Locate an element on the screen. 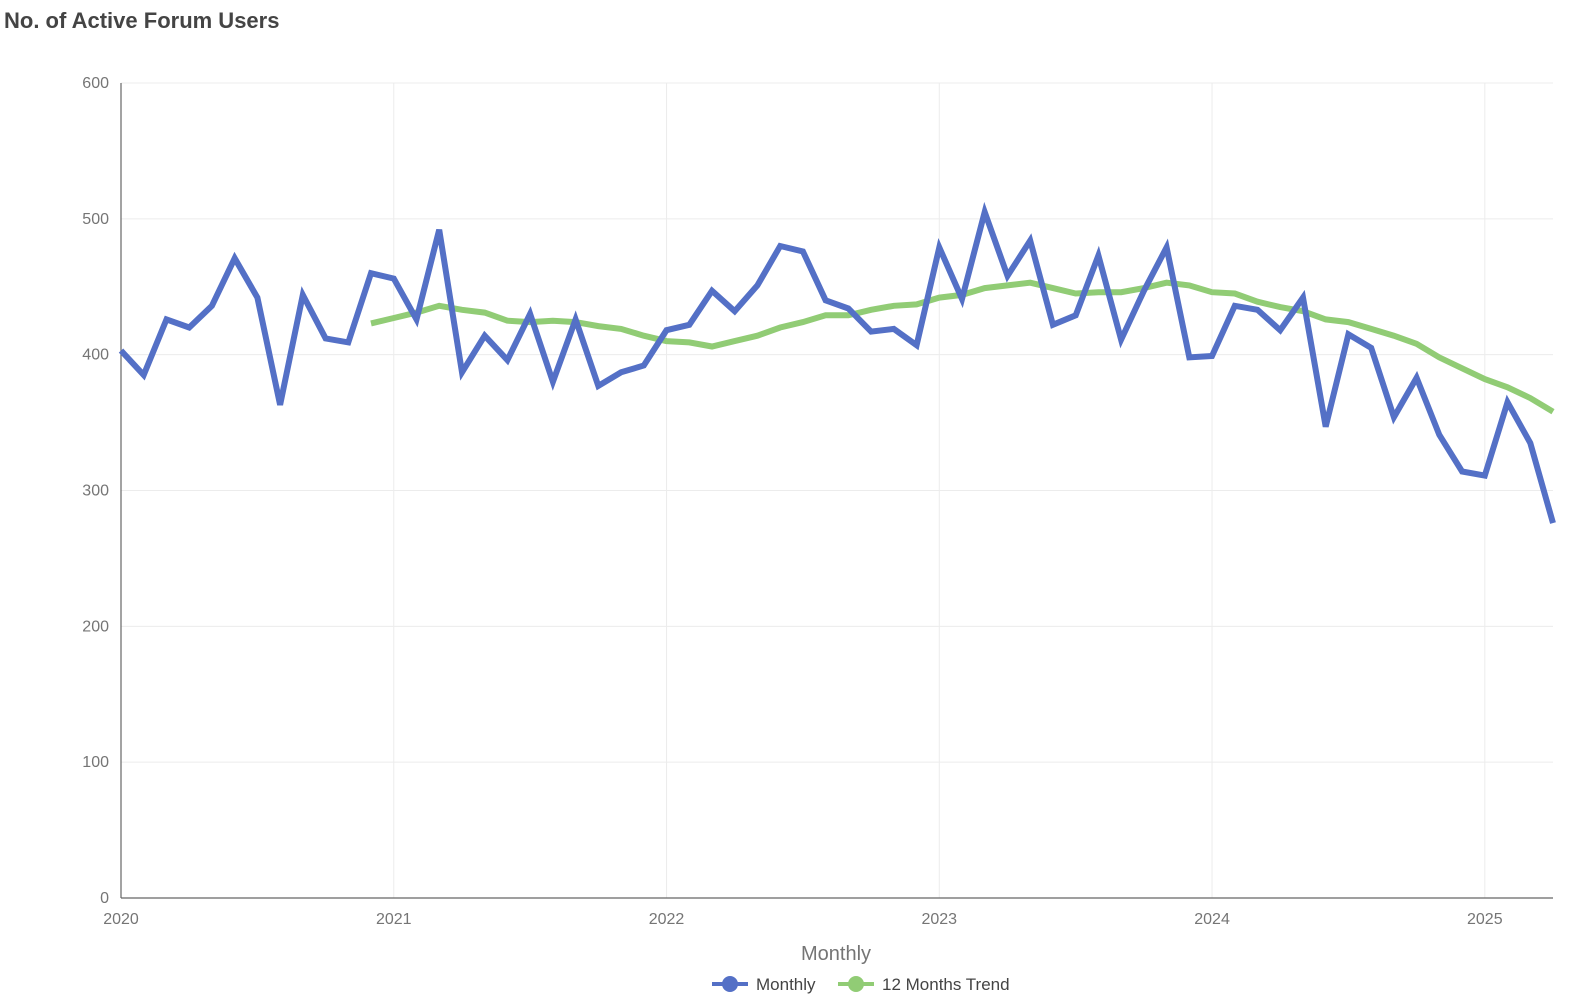 The image size is (1569, 996). legend-item-12-months-trend: 12 Months Trend is located at coordinates (924, 984).